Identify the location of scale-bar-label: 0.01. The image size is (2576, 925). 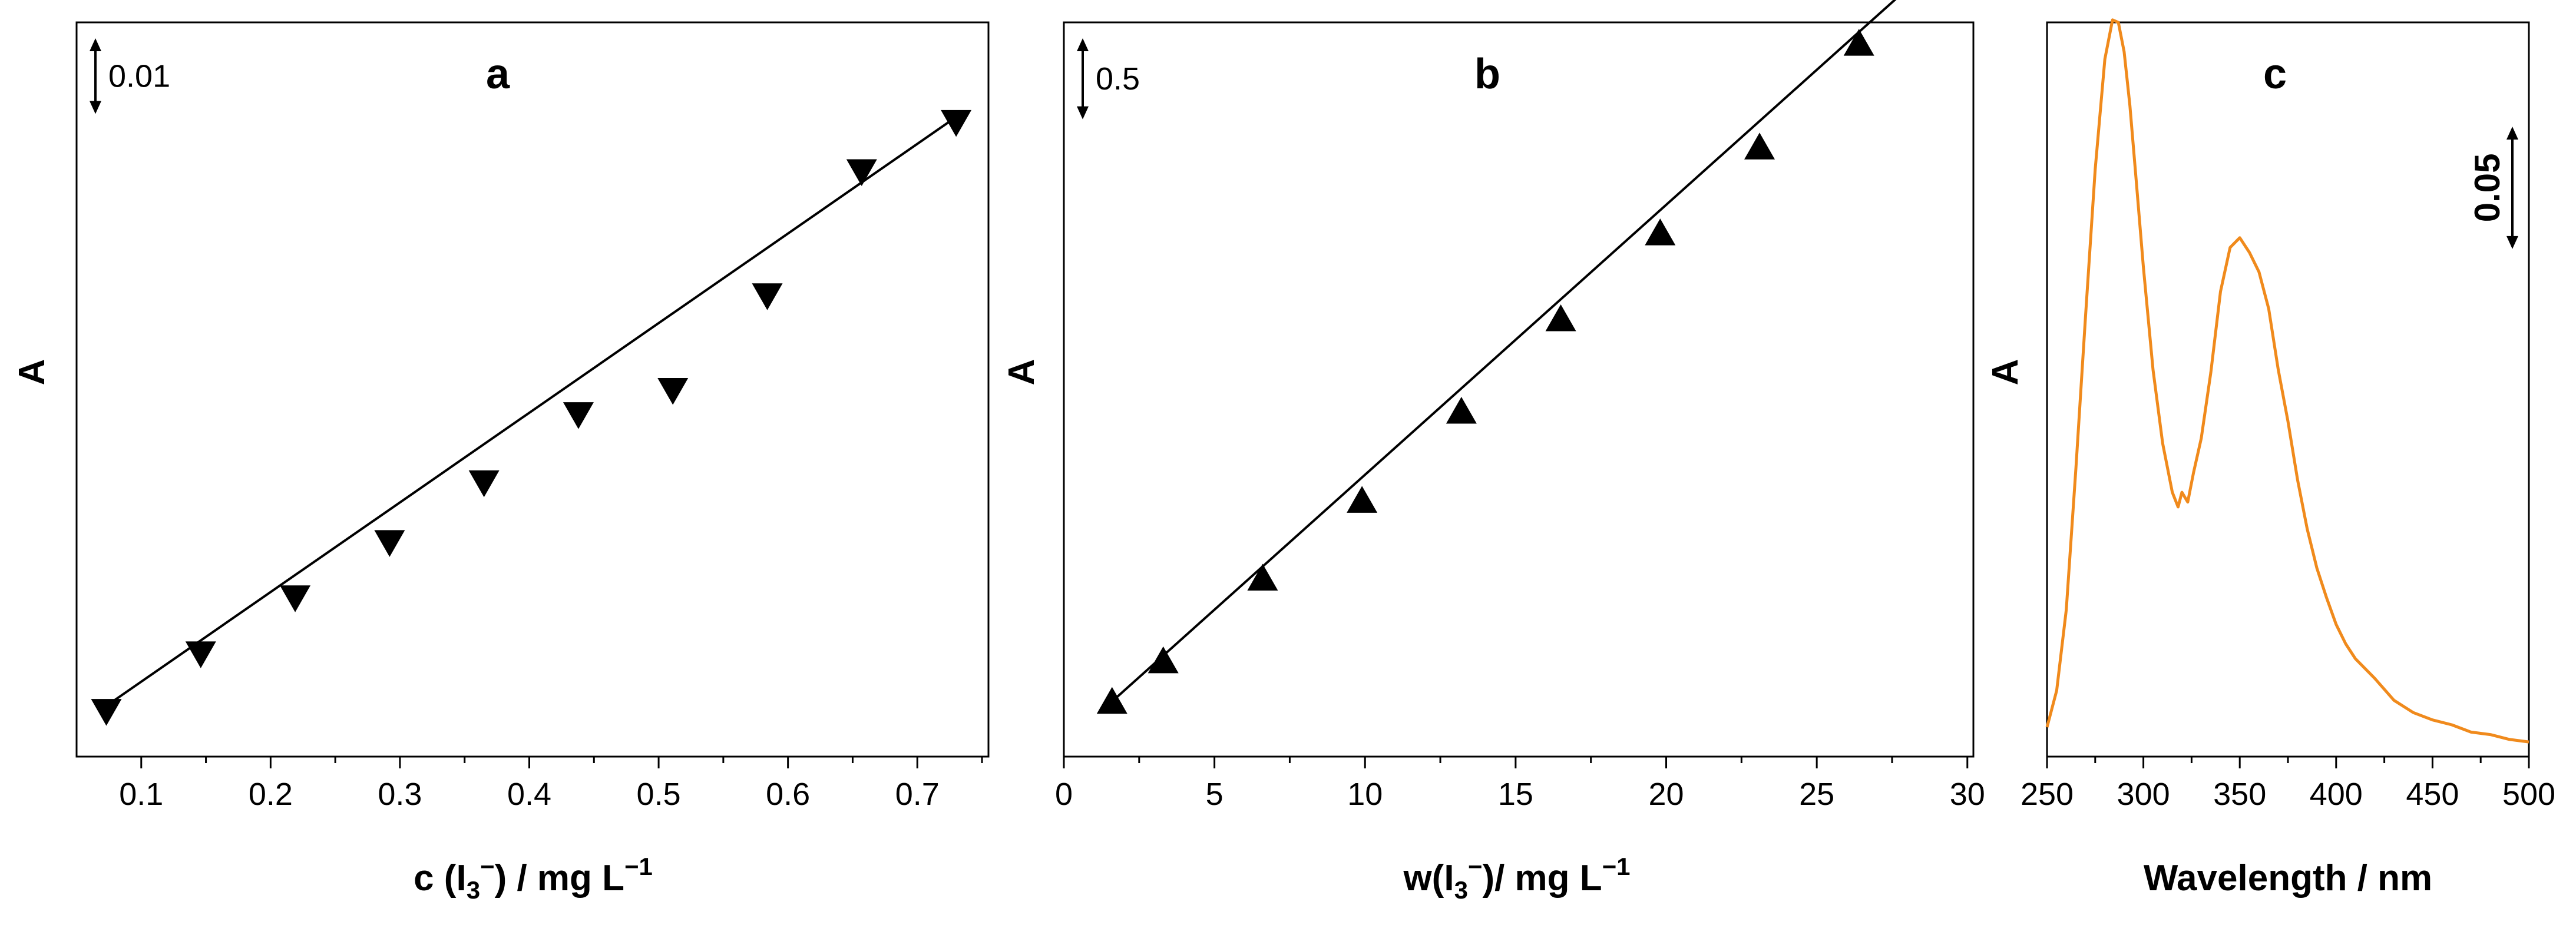
(139, 76).